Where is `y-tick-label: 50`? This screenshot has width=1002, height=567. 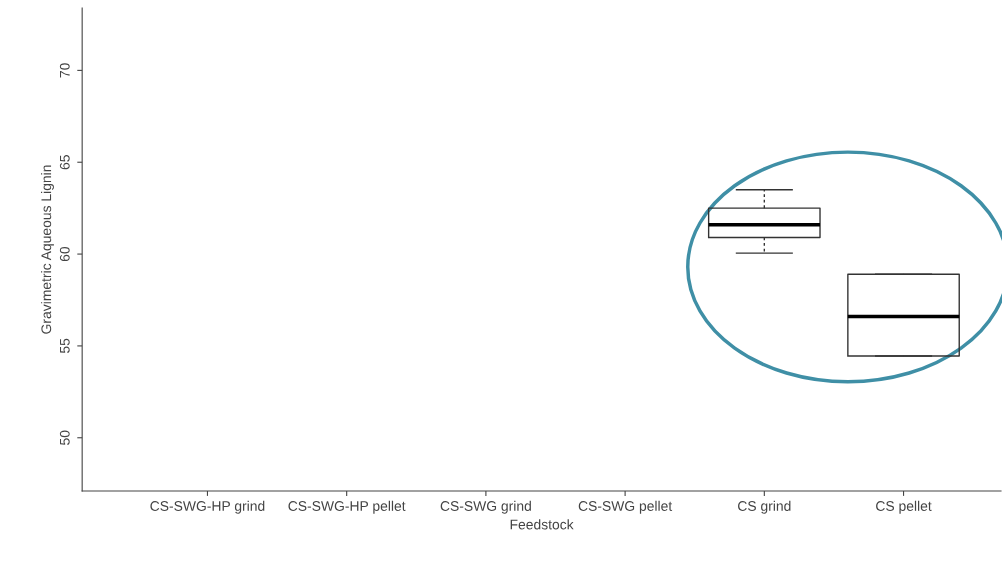
y-tick-label: 50 is located at coordinates (64, 437).